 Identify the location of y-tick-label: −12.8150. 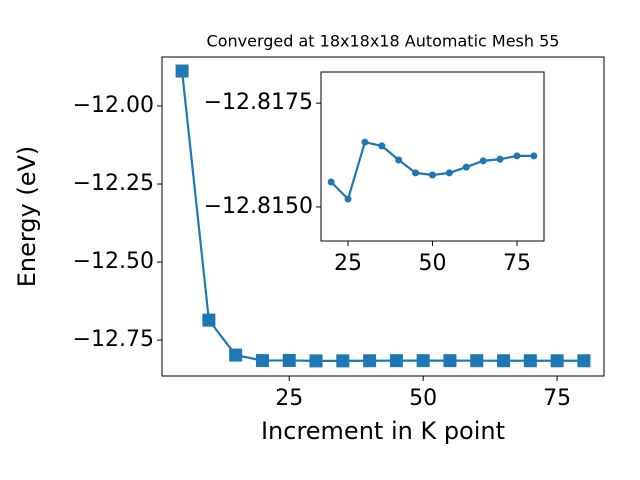
(258, 206).